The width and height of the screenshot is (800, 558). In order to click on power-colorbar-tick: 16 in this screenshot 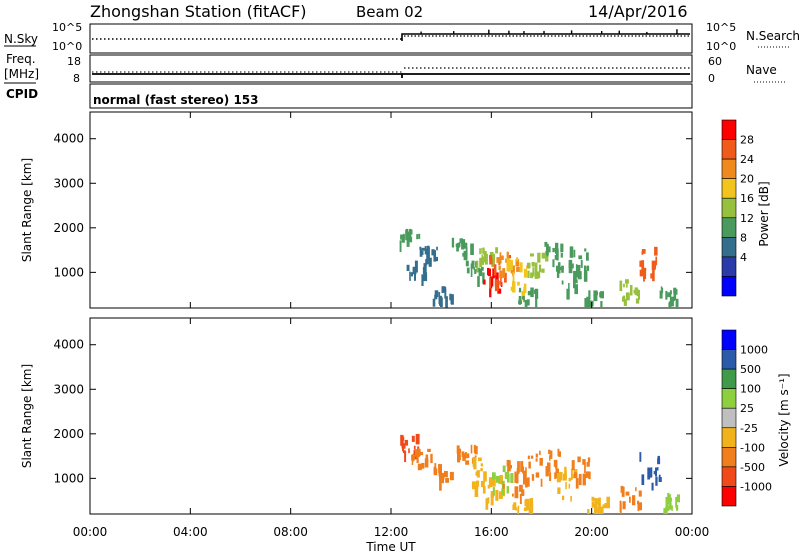, I will do `click(747, 198)`.